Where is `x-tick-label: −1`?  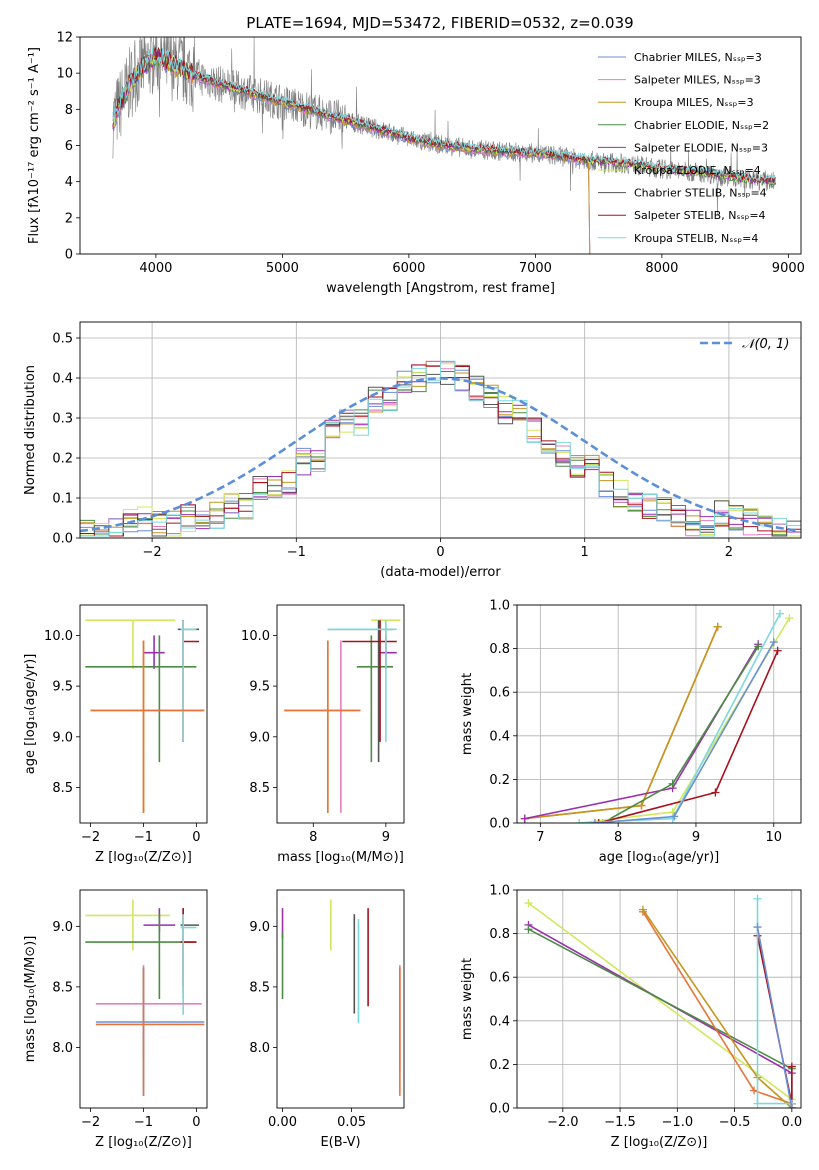 x-tick-label: −1 is located at coordinates (143, 1122).